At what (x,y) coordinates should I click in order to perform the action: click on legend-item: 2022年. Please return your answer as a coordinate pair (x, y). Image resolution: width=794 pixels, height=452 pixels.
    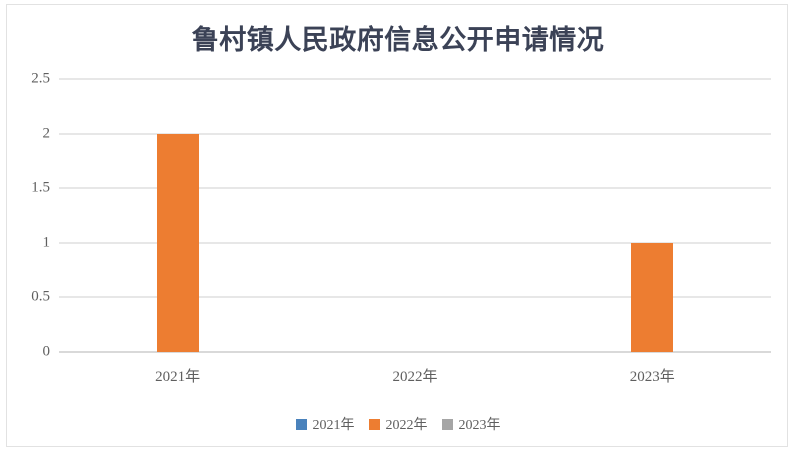
    Looking at the image, I should click on (398, 424).